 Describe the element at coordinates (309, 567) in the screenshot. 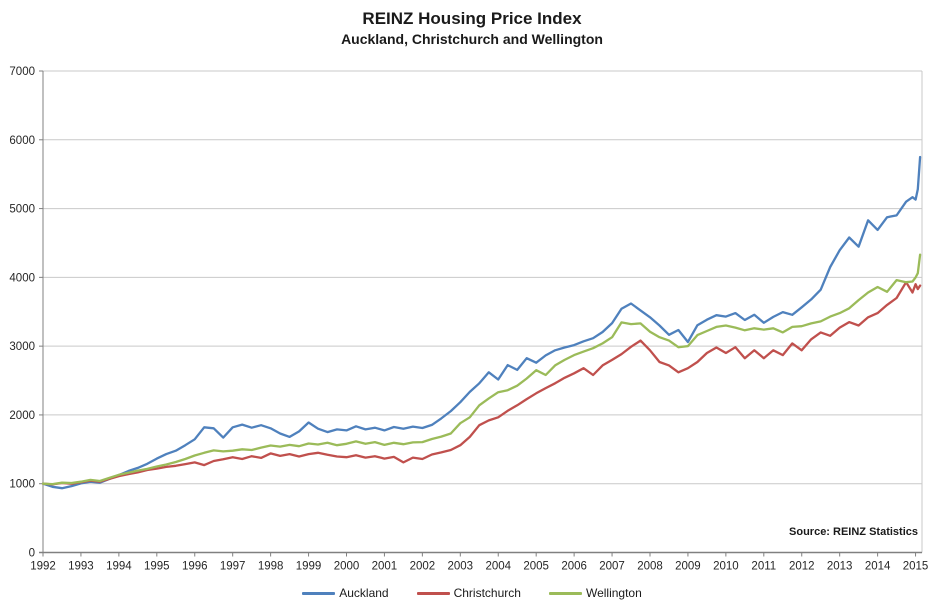

I see `x-axis-label: 1999` at that location.